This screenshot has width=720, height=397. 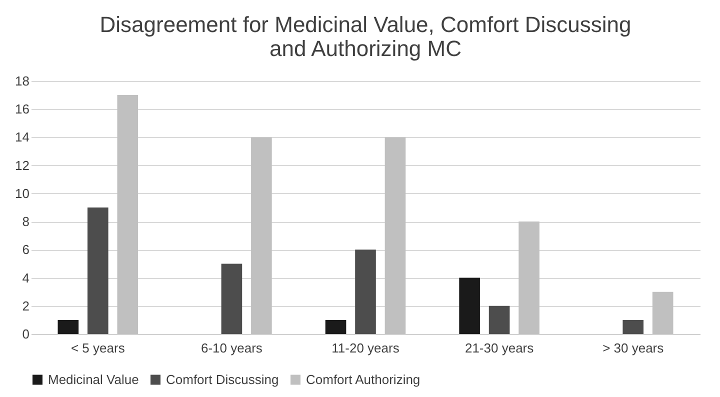 I want to click on legend-label: Comfort Authorizing, so click(x=363, y=379).